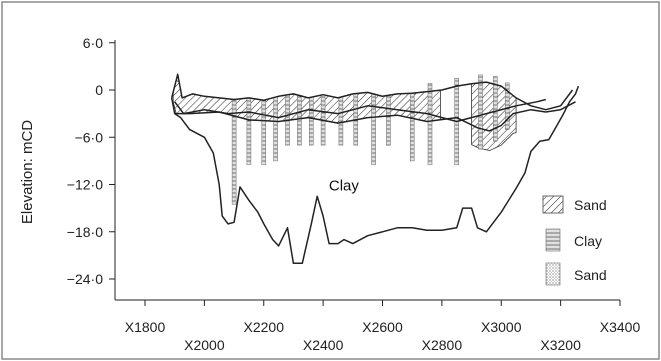 This screenshot has height=361, width=661. Describe the element at coordinates (442, 345) in the screenshot. I see `x-tick-label: X2800` at that location.